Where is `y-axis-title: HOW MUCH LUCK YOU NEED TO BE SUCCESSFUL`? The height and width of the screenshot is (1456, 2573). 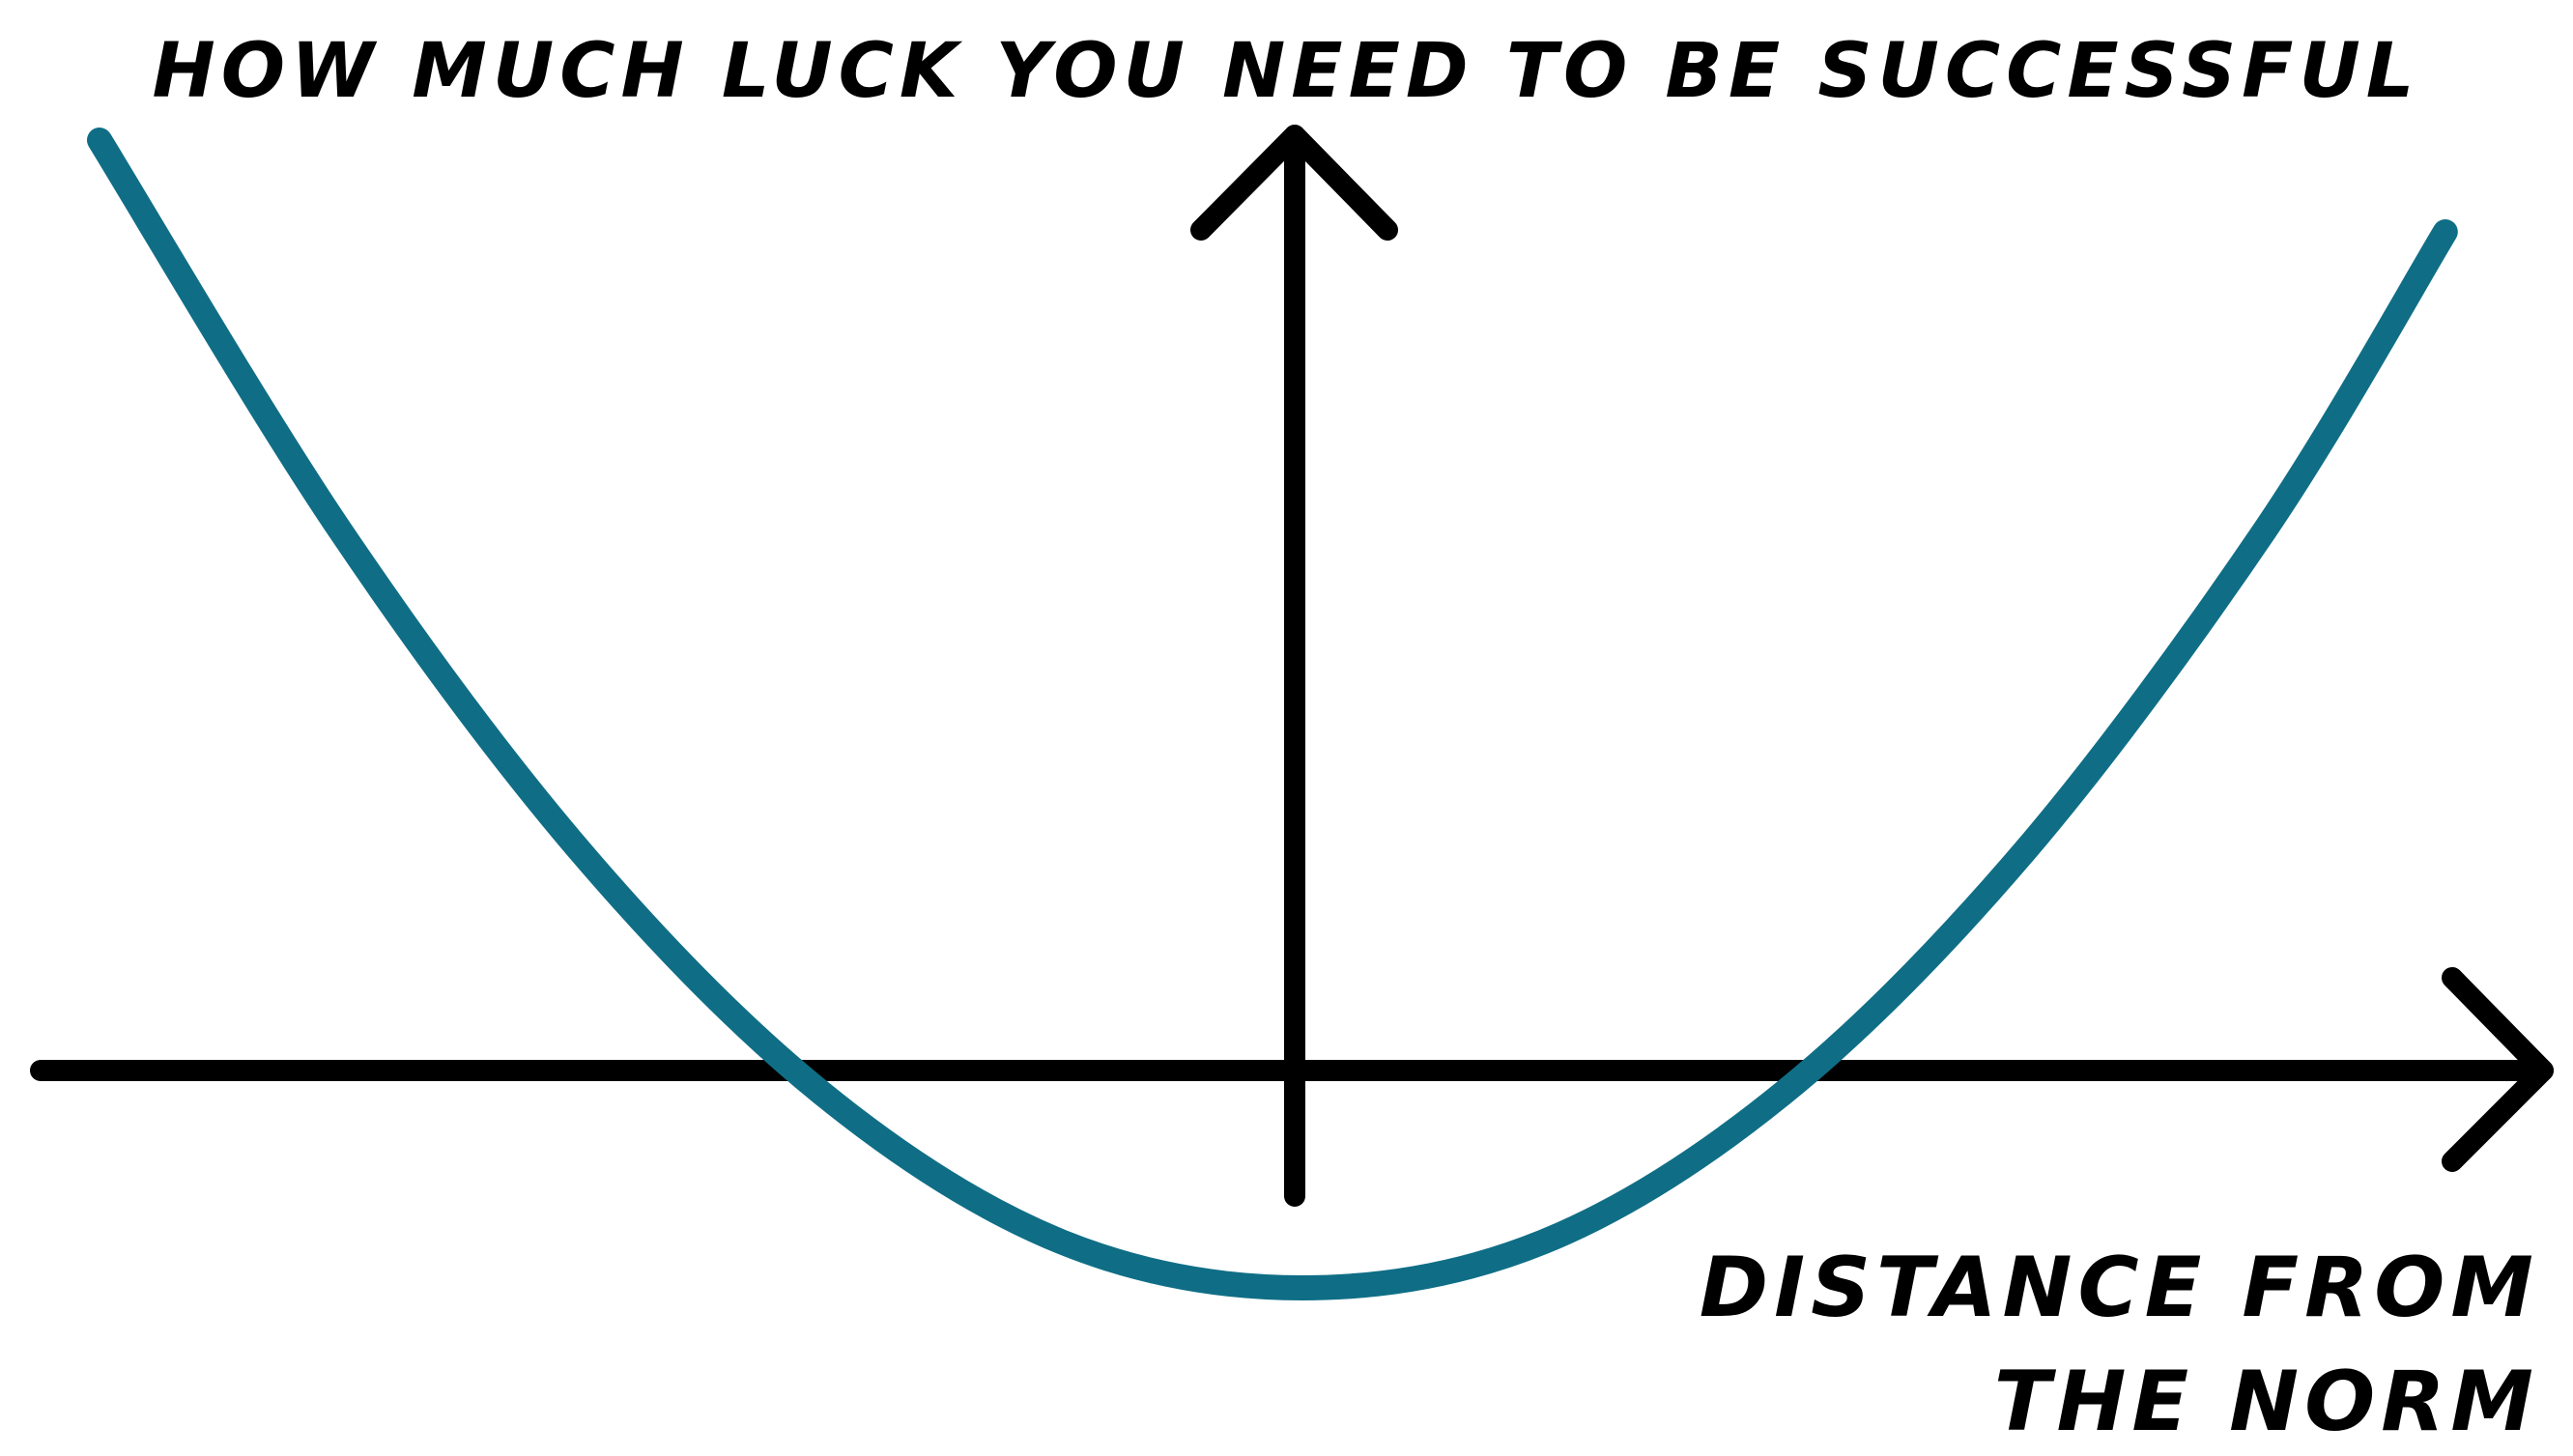 y-axis-title: HOW MUCH LUCK YOU NEED TO BE SUCCESSFUL is located at coordinates (1285, 72).